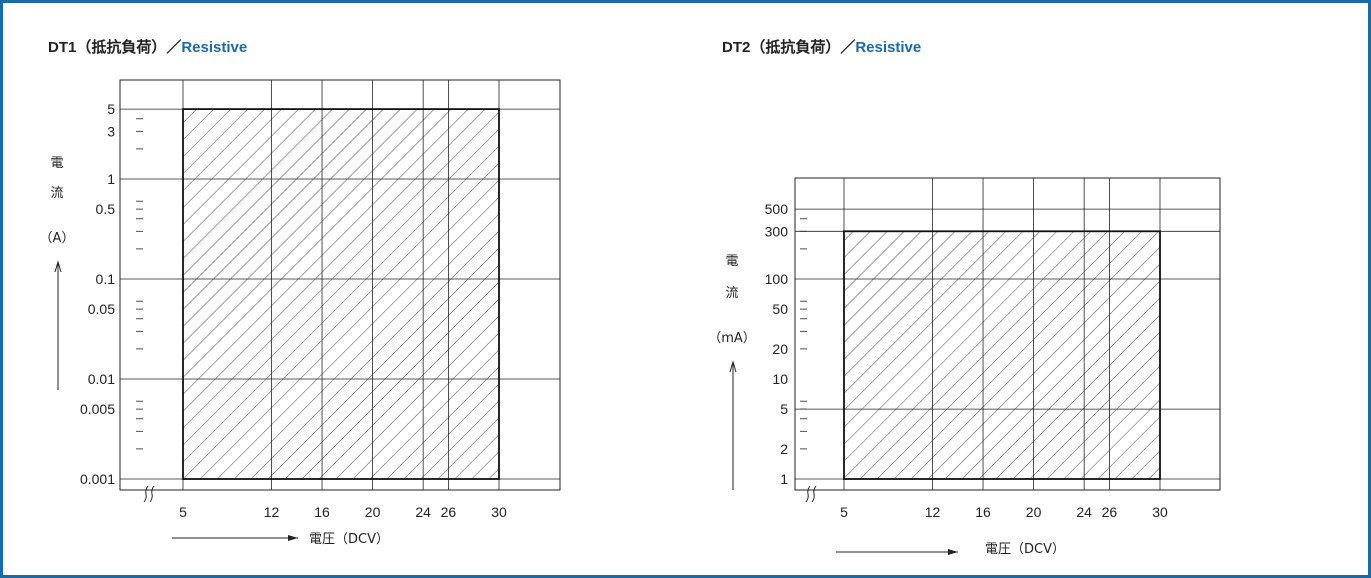  I want to click on y-axis-unit: （mA）, so click(732, 338).